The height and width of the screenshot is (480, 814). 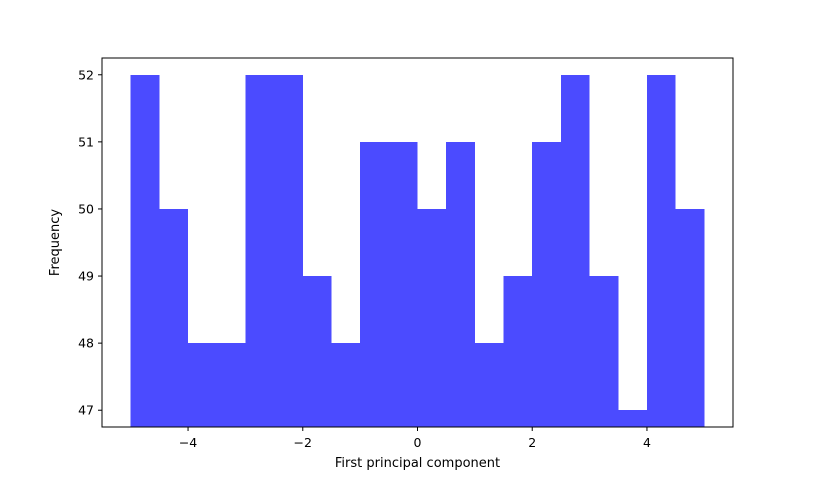 What do you see at coordinates (303, 442) in the screenshot?
I see `x-tick-label: −2` at bounding box center [303, 442].